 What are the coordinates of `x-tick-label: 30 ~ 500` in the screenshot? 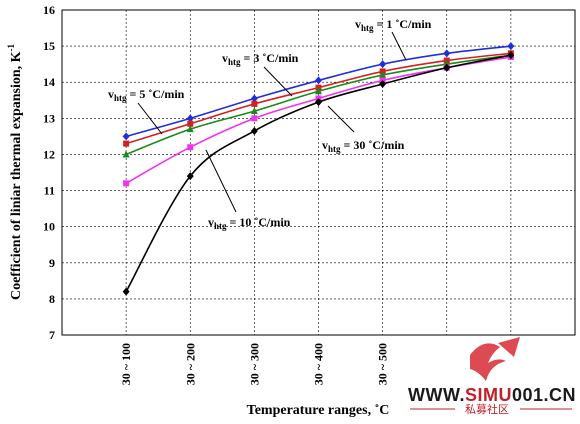 It's located at (383, 364).